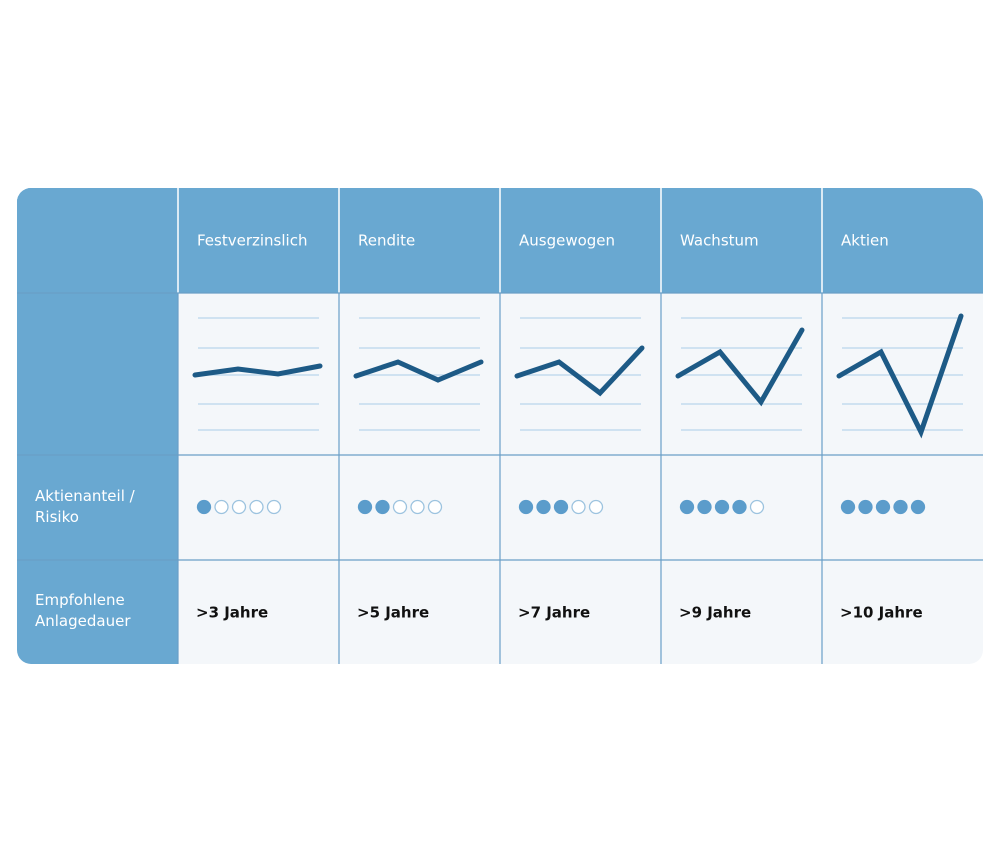 The width and height of the screenshot is (1000, 853). What do you see at coordinates (57, 517) in the screenshot?
I see `row-label: Risiko` at bounding box center [57, 517].